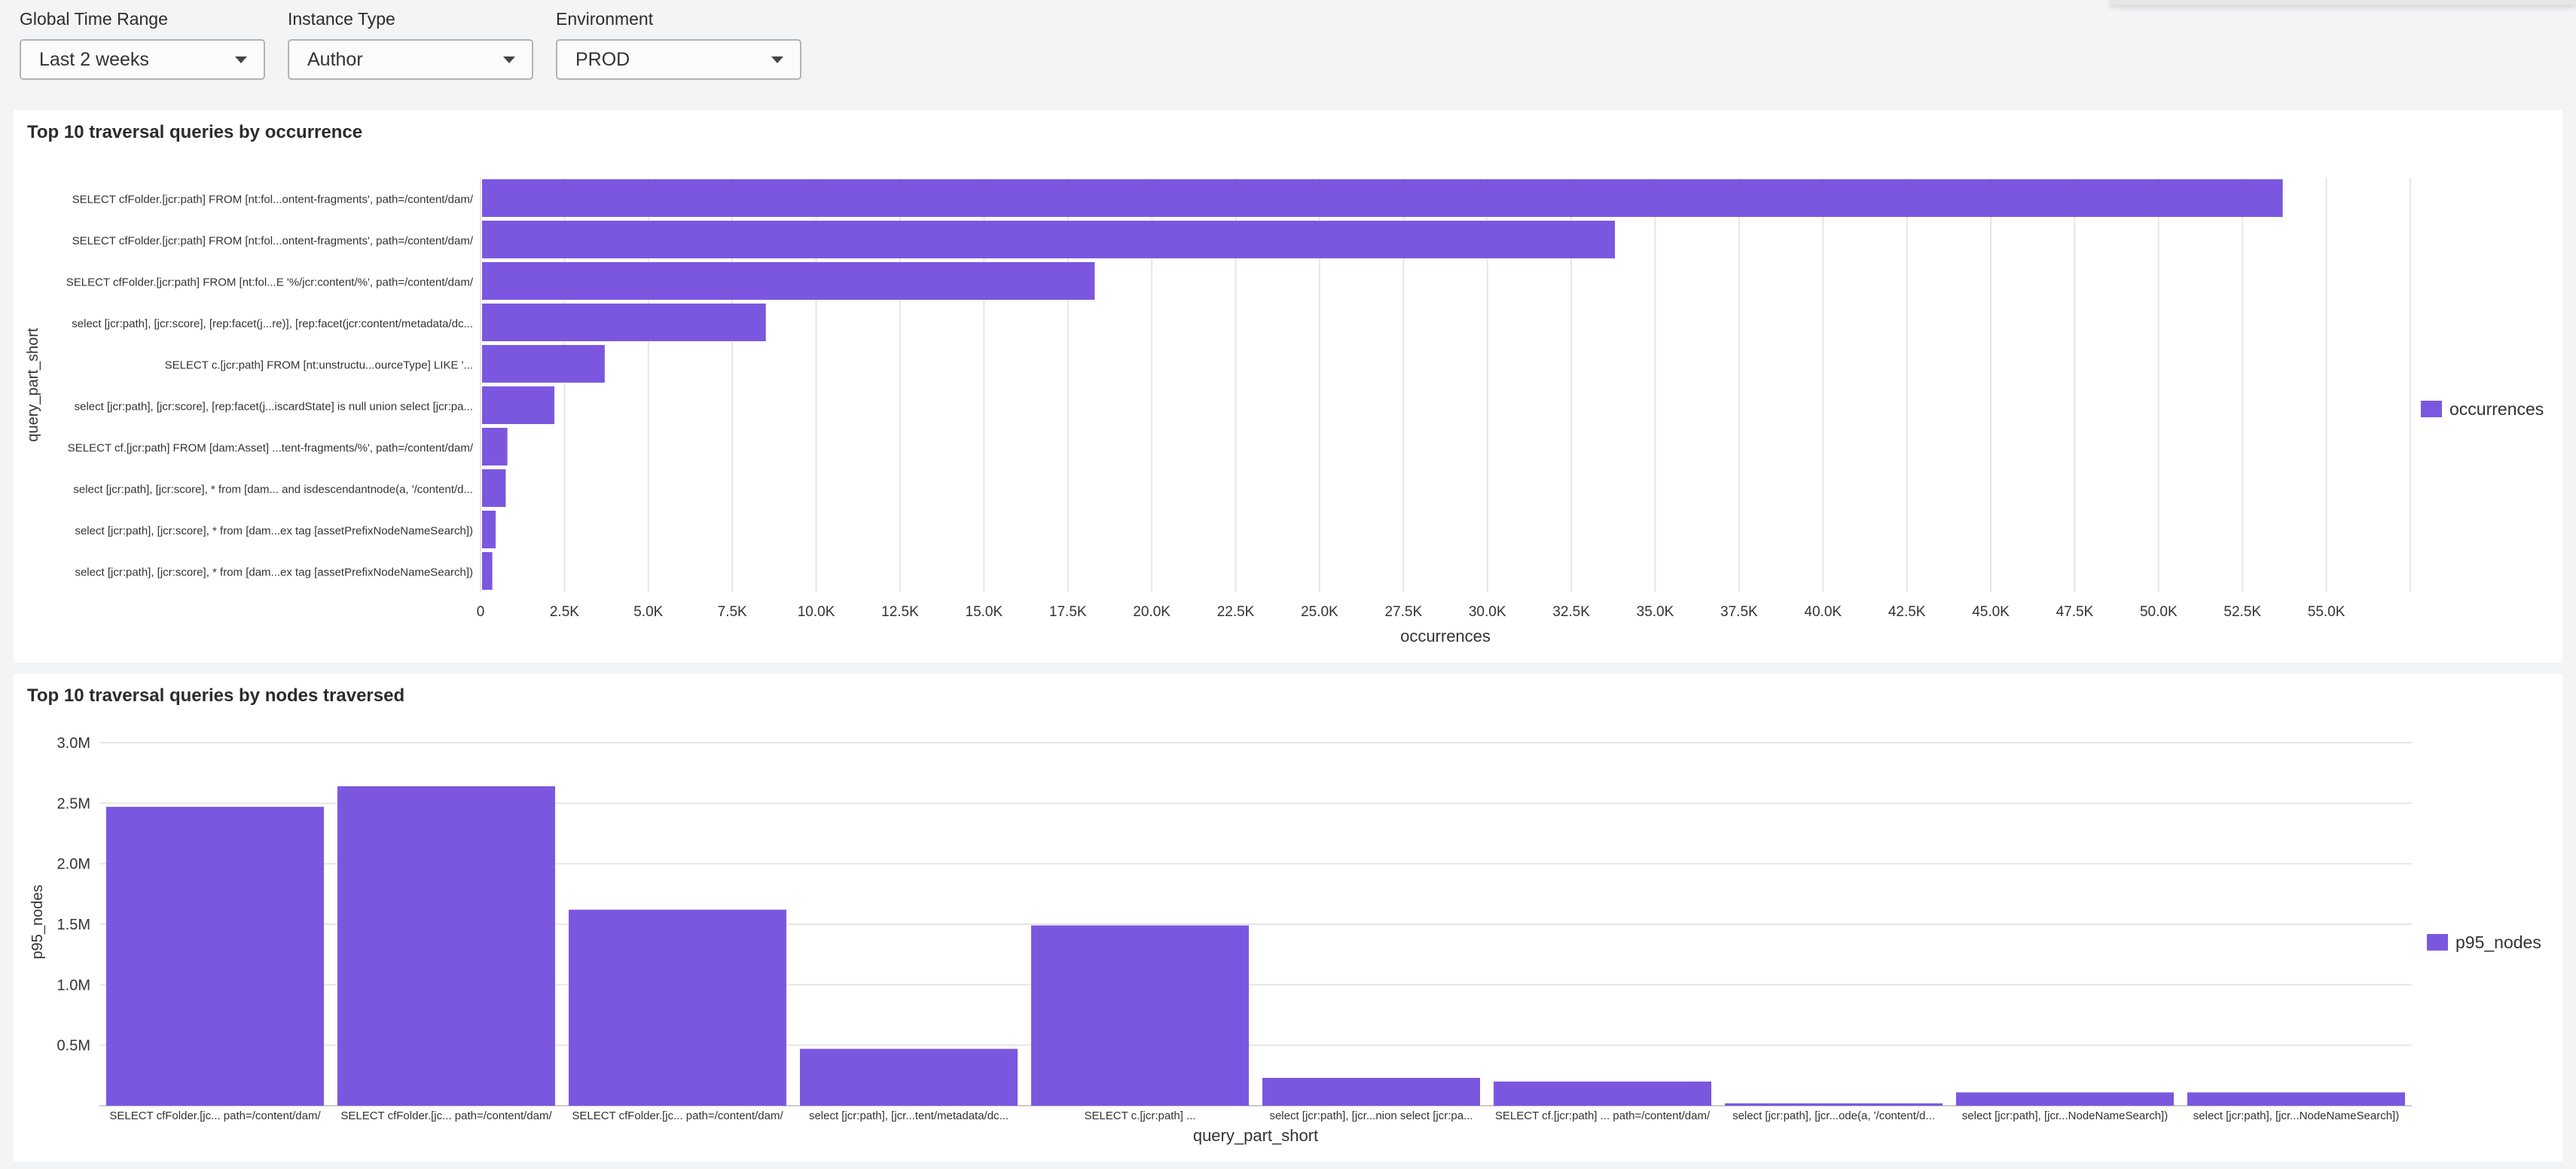 This screenshot has height=1169, width=2576. I want to click on y-tick-label: 0.5M, so click(73, 1046).